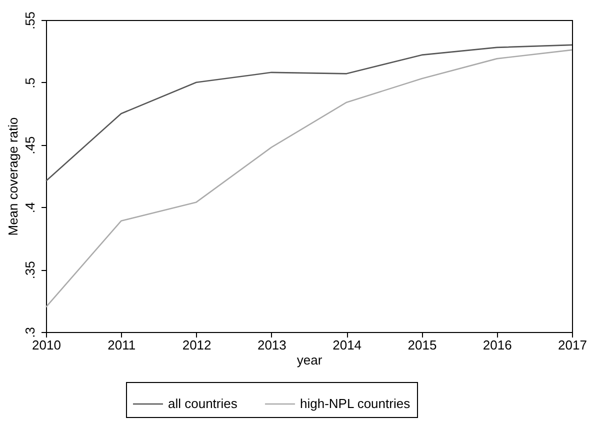  I want to click on x-tick-label: 2017, so click(572, 345).